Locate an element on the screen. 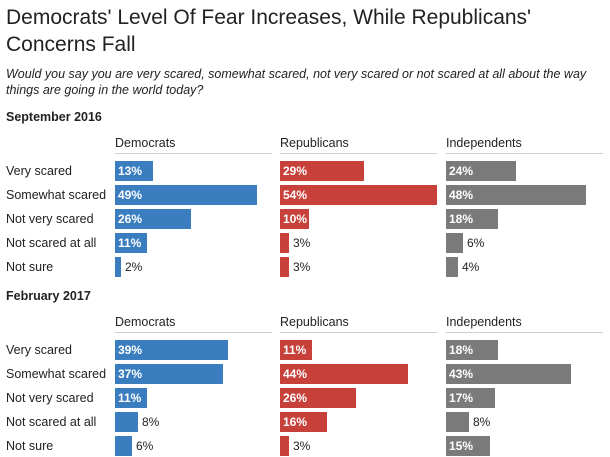 This screenshot has width=610, height=457. data-label: 37% is located at coordinates (130, 374).